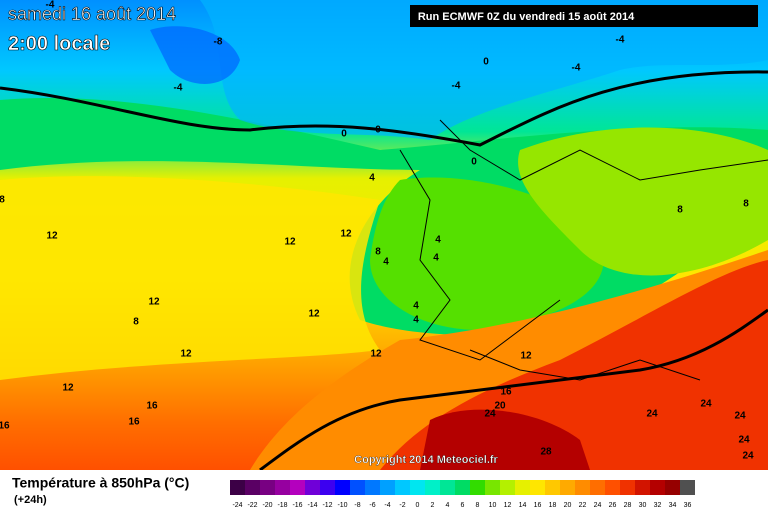 Image resolution: width=768 pixels, height=512 pixels. Describe the element at coordinates (568, 505) in the screenshot. I see `colorbar-label: 20` at that location.